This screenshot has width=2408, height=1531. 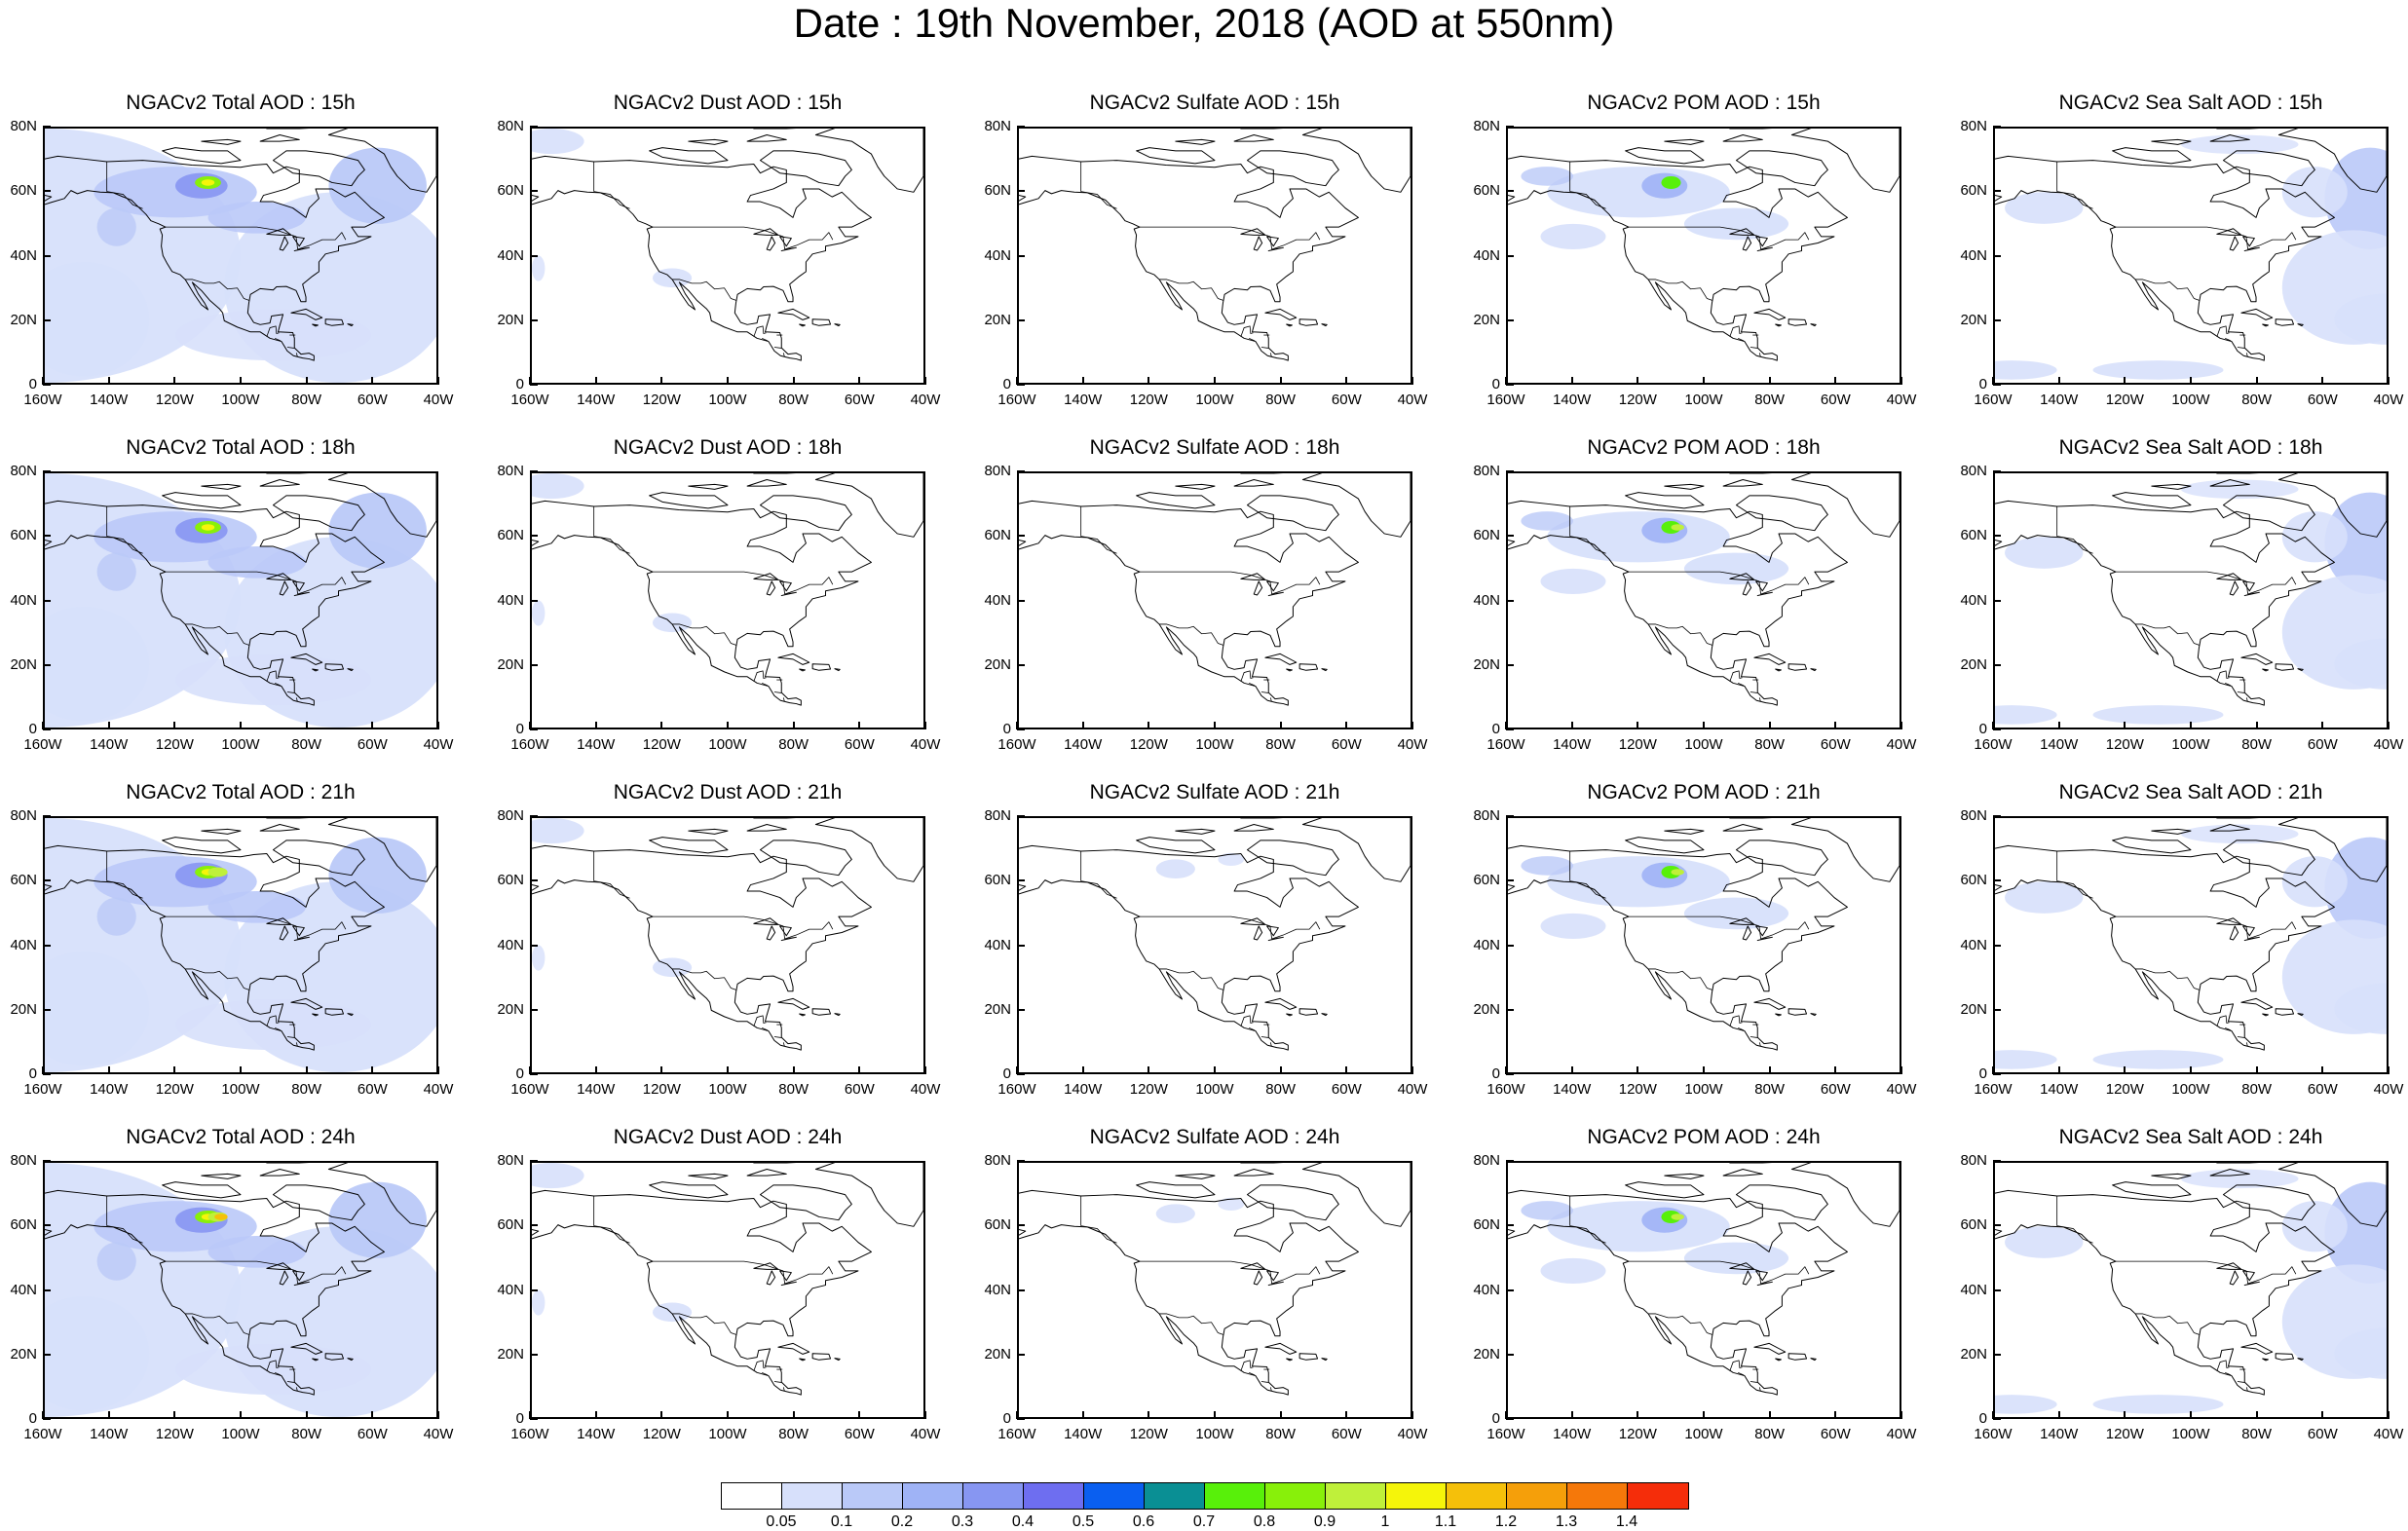 What do you see at coordinates (1175, 1496) in the screenshot?
I see `colorbar-swatch` at bounding box center [1175, 1496].